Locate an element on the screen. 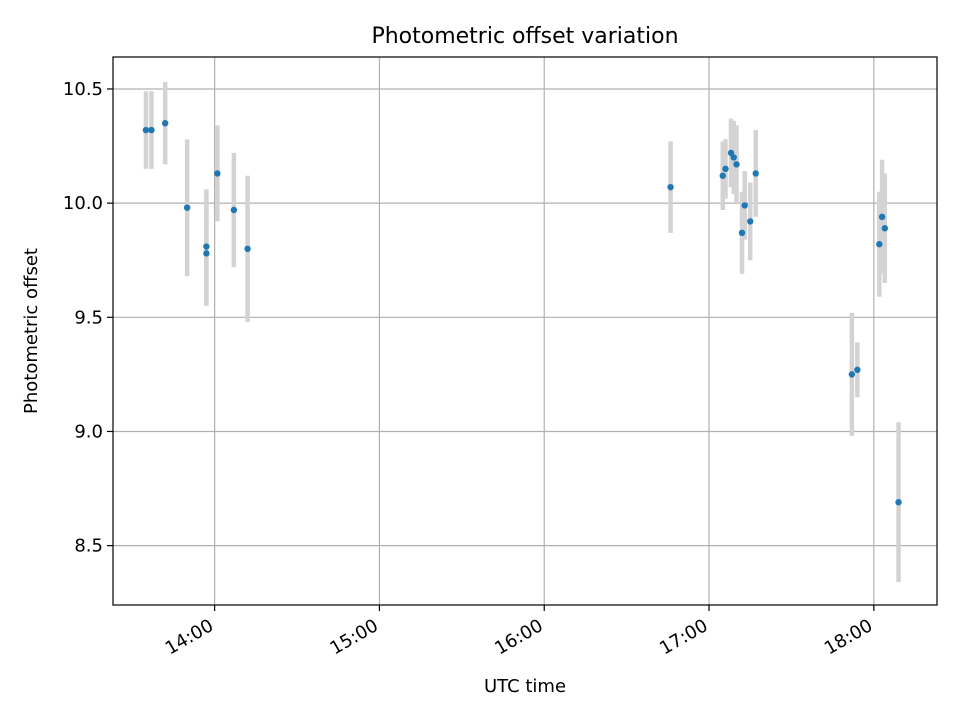 This screenshot has width=960, height=720. y-tick-label: 10.5 is located at coordinates (83, 89).